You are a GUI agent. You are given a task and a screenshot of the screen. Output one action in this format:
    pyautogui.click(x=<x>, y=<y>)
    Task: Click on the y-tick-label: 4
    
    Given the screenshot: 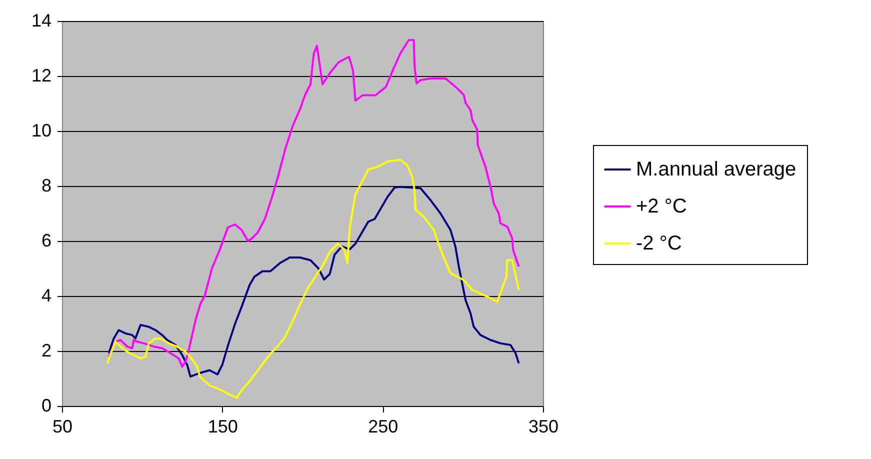 What is the action you would take?
    pyautogui.click(x=46, y=296)
    